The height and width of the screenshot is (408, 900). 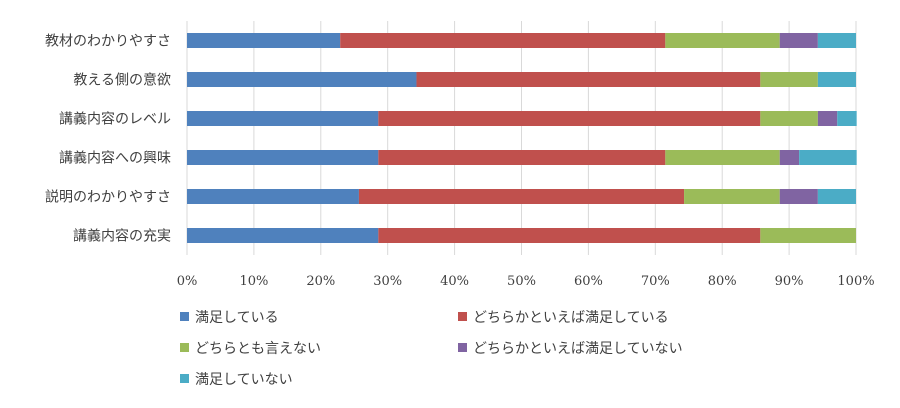 What do you see at coordinates (187, 281) in the screenshot?
I see `x-tick-label: 0%` at bounding box center [187, 281].